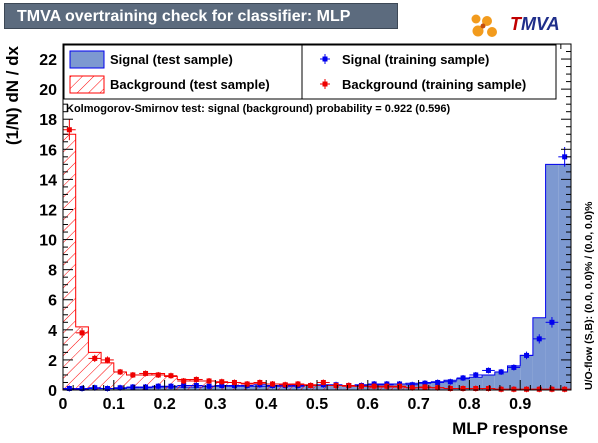  Describe the element at coordinates (52, 391) in the screenshot. I see `y-tick-label: 0` at that location.